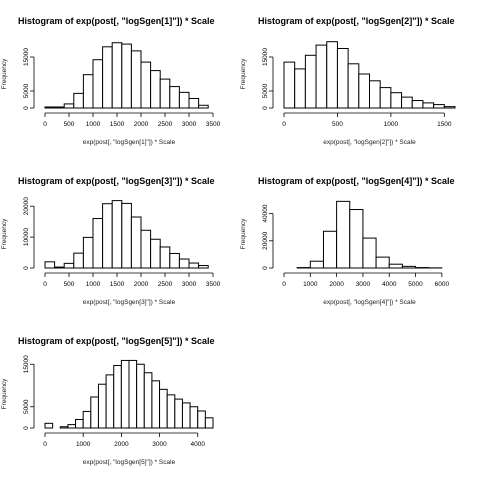 This screenshot has width=480, height=480. I want to click on x-tick-label: 0, so click(45, 284).